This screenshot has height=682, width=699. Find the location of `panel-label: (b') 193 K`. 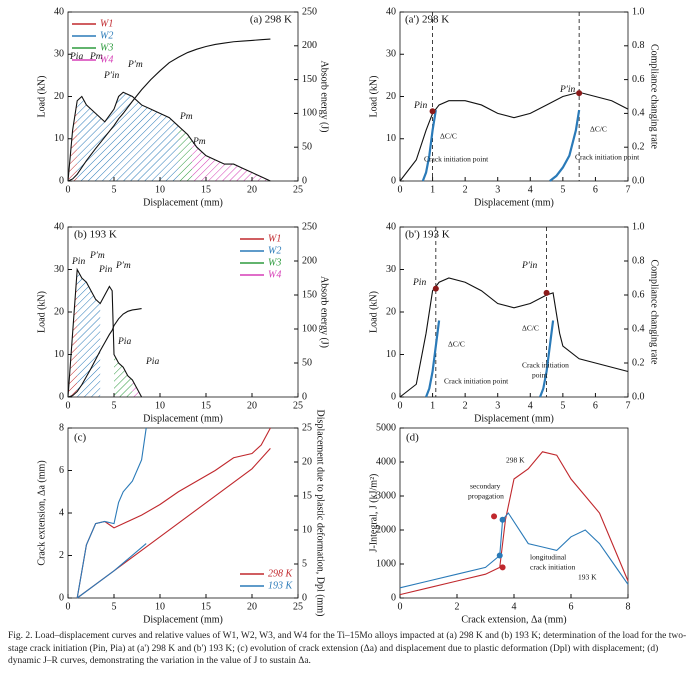

panel-label: (b') 193 K is located at coordinates (427, 235).